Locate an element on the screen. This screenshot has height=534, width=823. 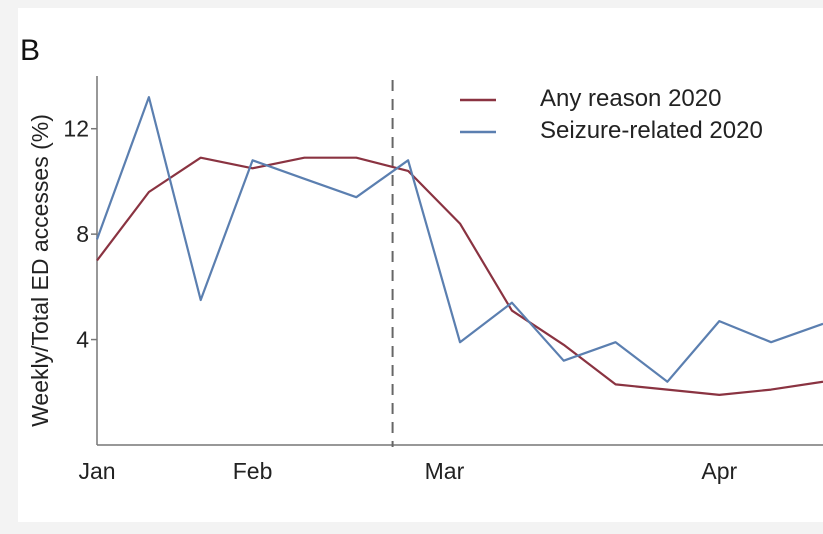
y-axis-title: Weekly/Total ED accesses (%) is located at coordinates (40, 270).